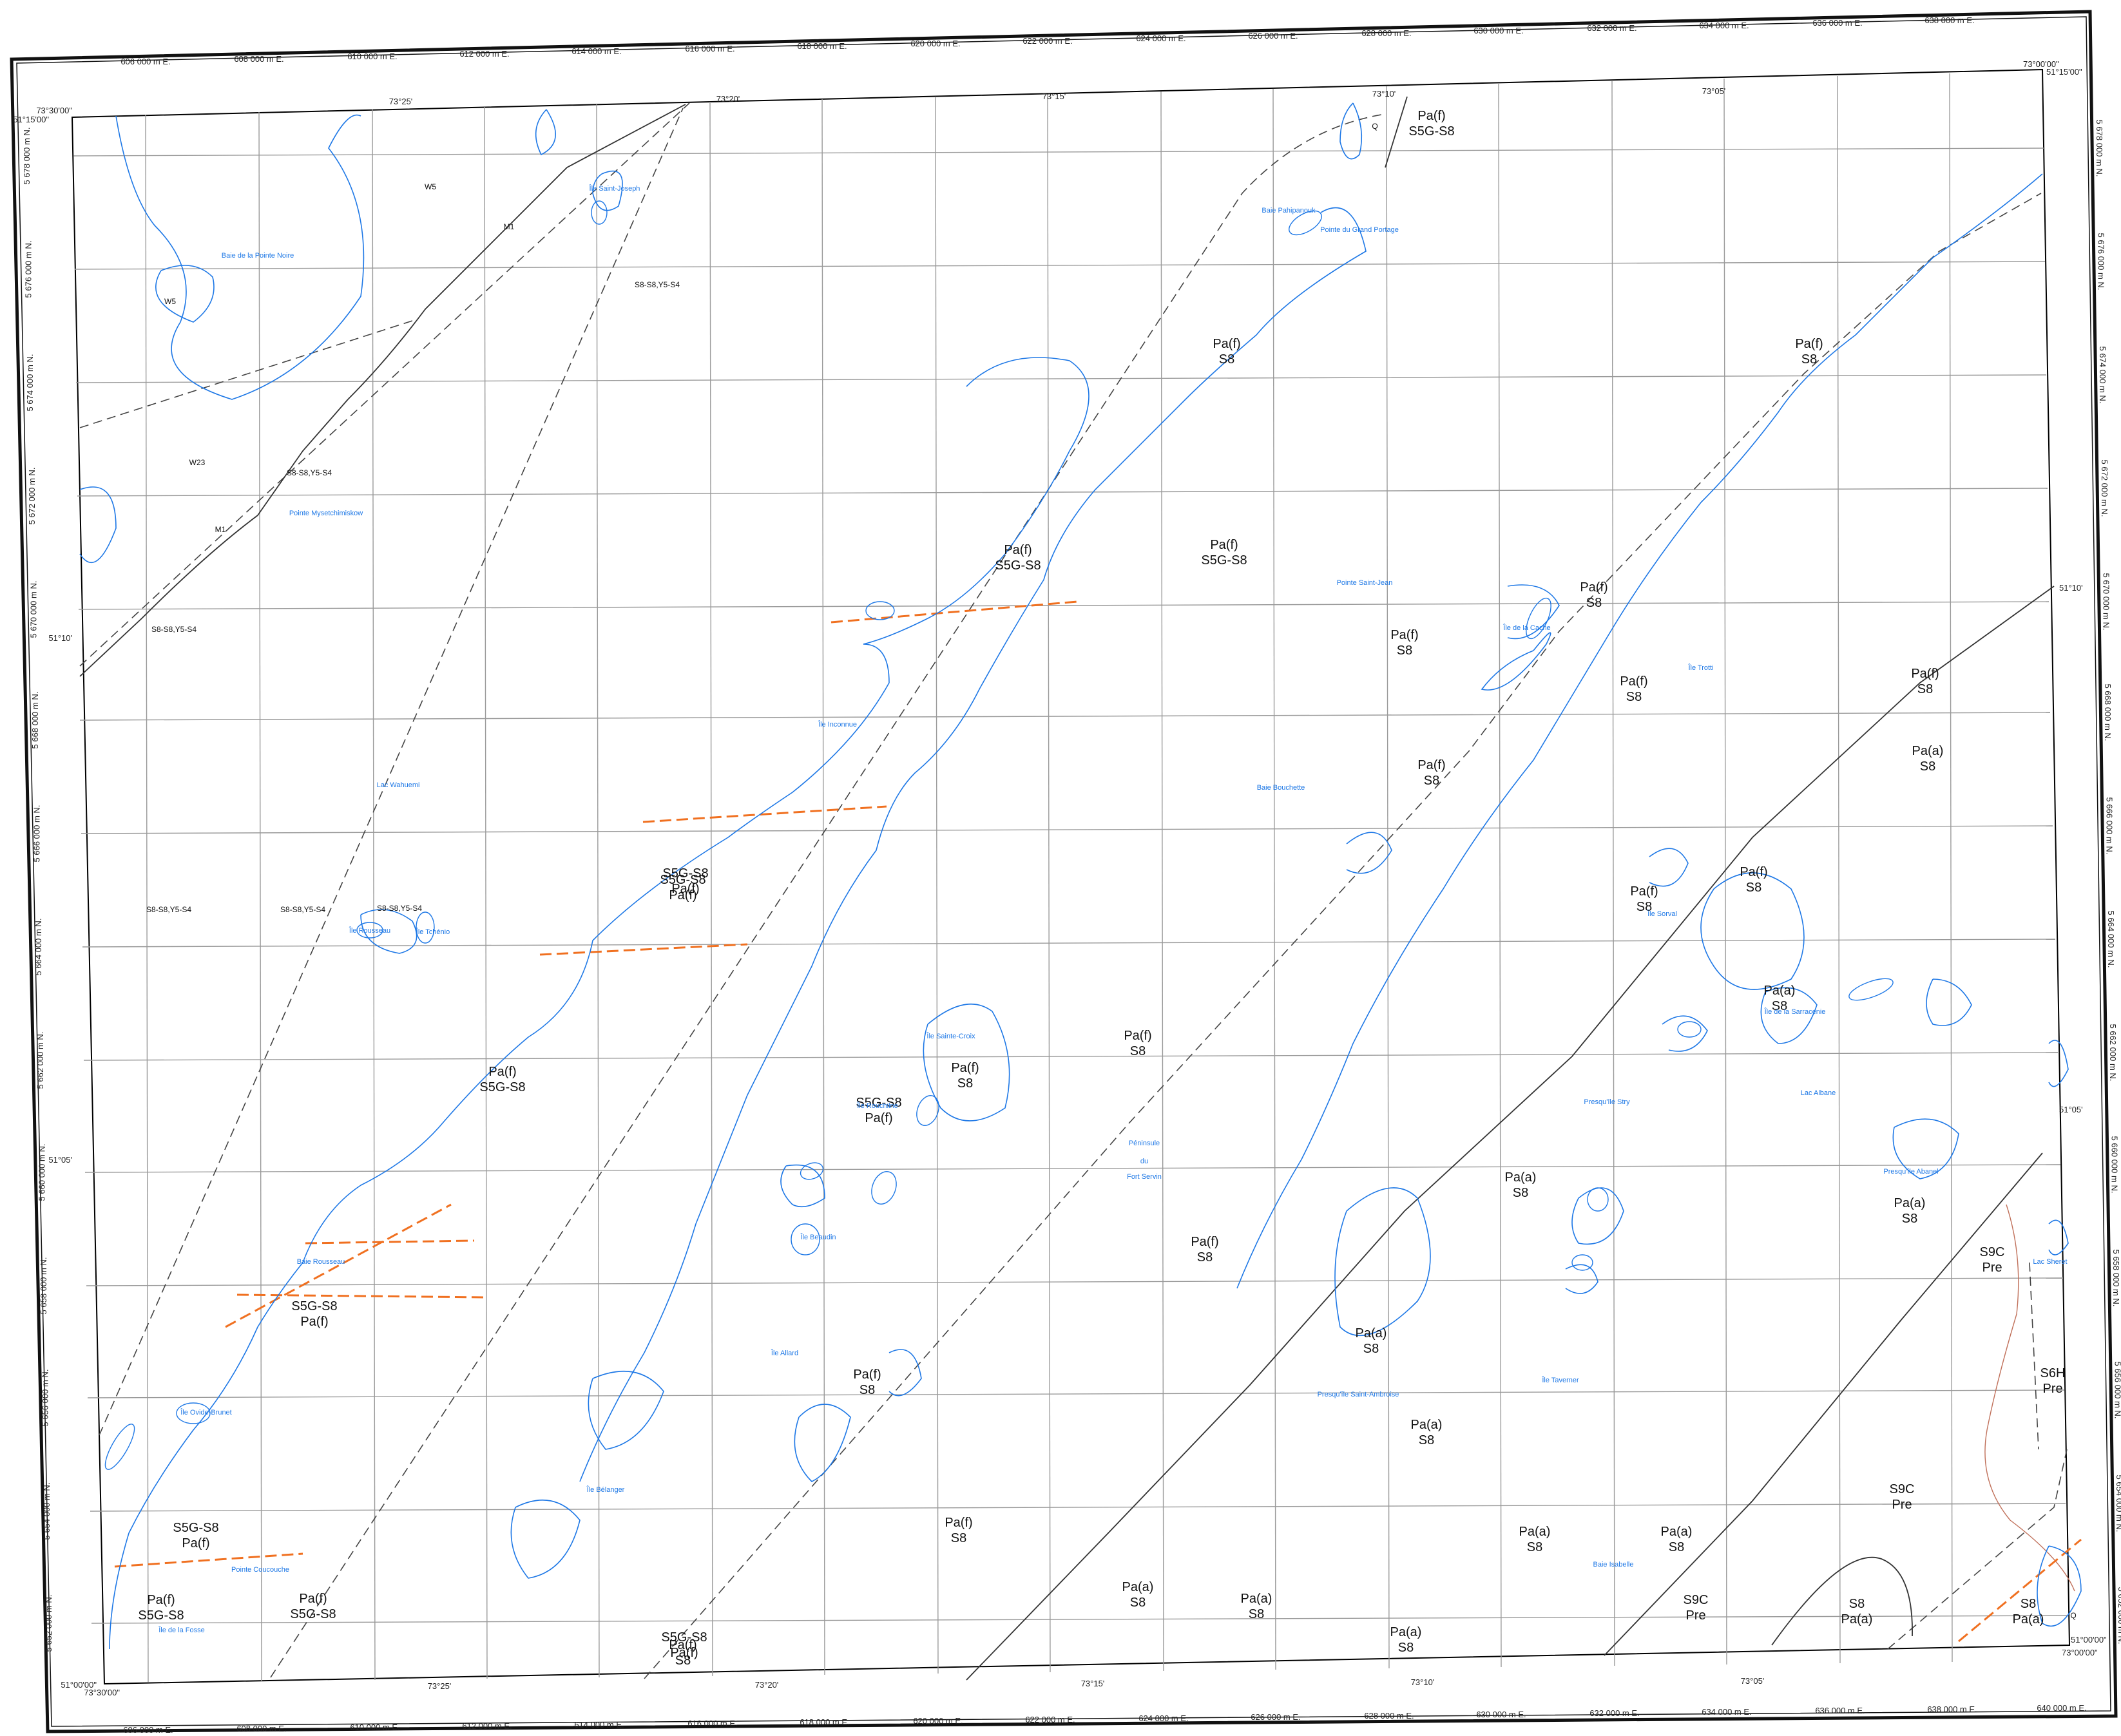  Describe the element at coordinates (398, 785) in the screenshot. I see `place-name: Lac Wahuemi` at that location.